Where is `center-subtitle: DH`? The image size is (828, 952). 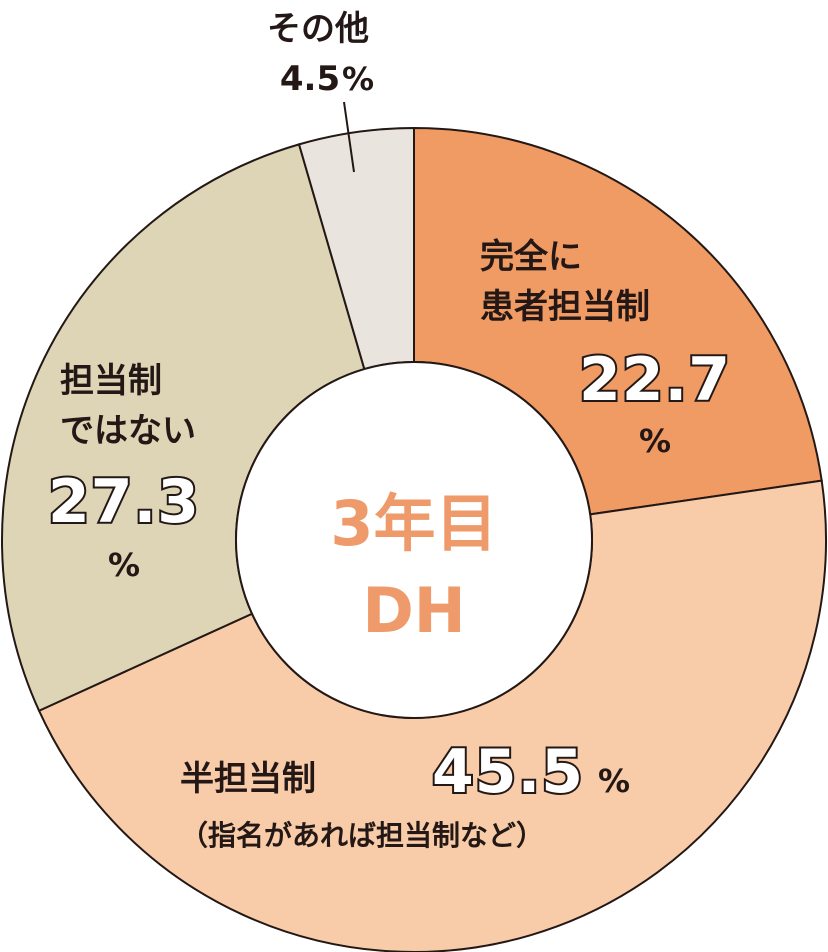
center-subtitle: DH is located at coordinates (413, 610).